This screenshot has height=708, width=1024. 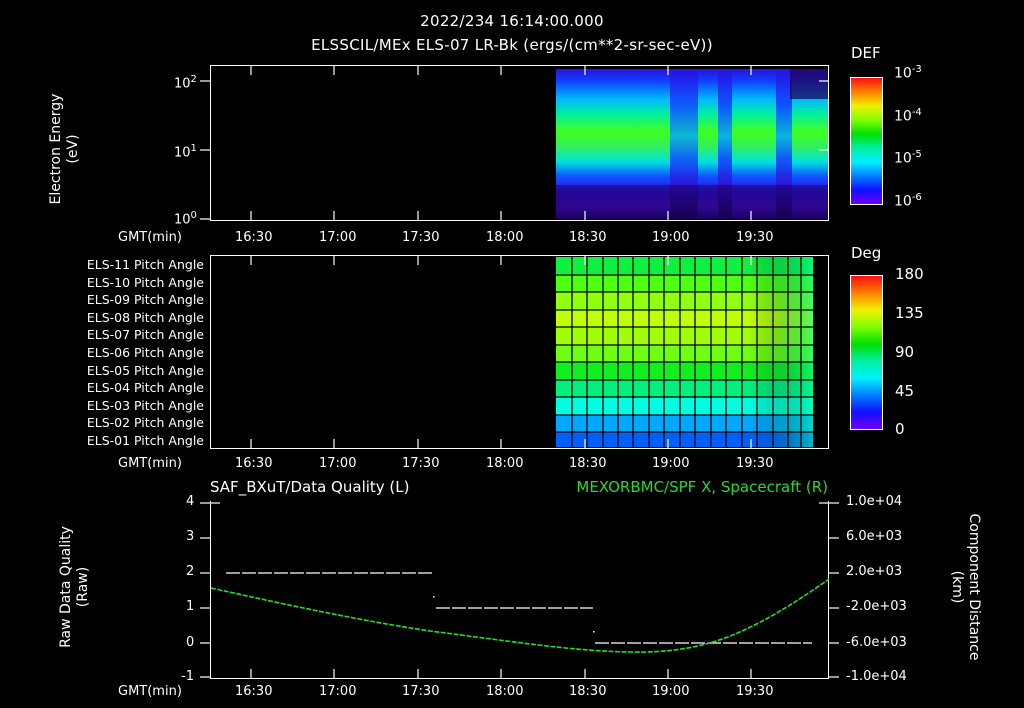 I want to click on row-label-els-03: ELS-03 Pitch Angle, so click(x=145, y=405).